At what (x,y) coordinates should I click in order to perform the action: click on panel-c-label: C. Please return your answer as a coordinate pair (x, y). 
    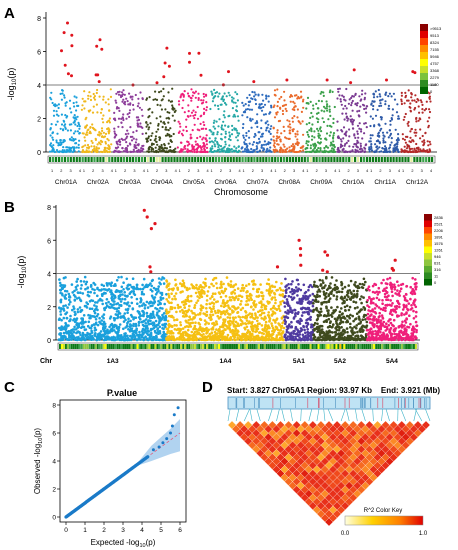
    Looking at the image, I should click on (9, 387).